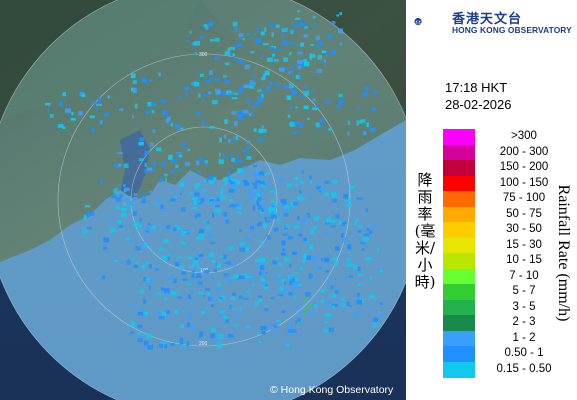 Image resolution: width=577 pixels, height=400 pixels. What do you see at coordinates (508, 323) in the screenshot?
I see `legend-row: 2 - 3` at bounding box center [508, 323].